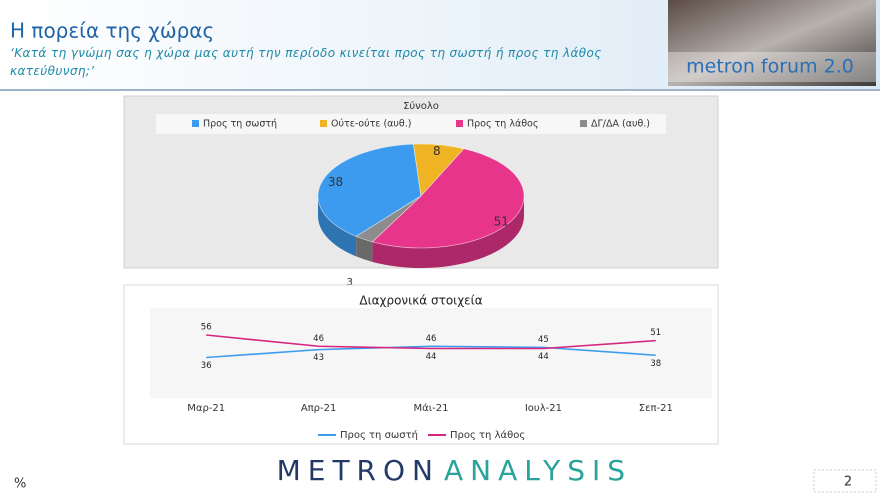 The height and width of the screenshot is (497, 880). Describe the element at coordinates (848, 482) in the screenshot. I see `page-number: 2` at that location.